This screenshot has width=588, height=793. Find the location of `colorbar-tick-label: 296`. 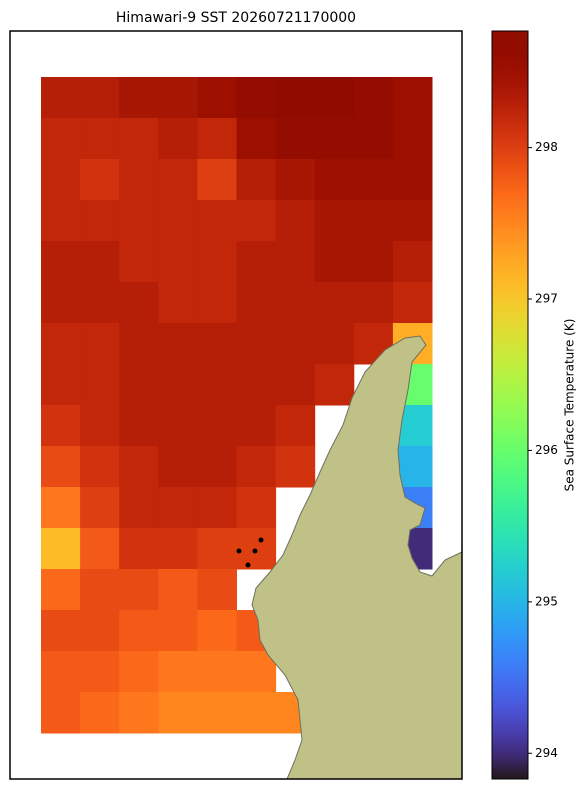

colorbar-tick-label: 296 is located at coordinates (546, 450).